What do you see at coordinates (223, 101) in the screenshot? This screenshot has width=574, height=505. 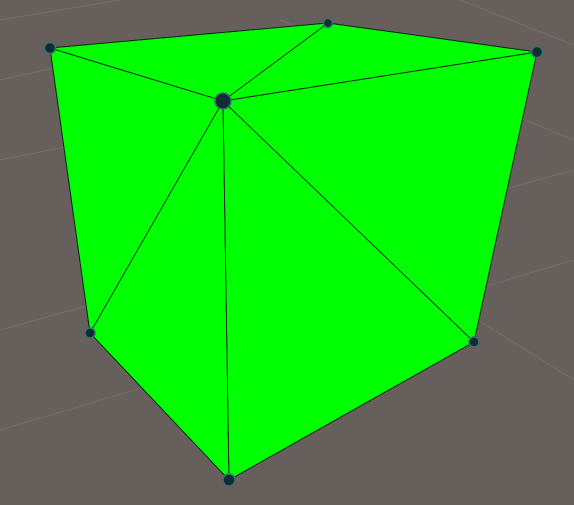 I see `vertex-handle-selected` at bounding box center [223, 101].